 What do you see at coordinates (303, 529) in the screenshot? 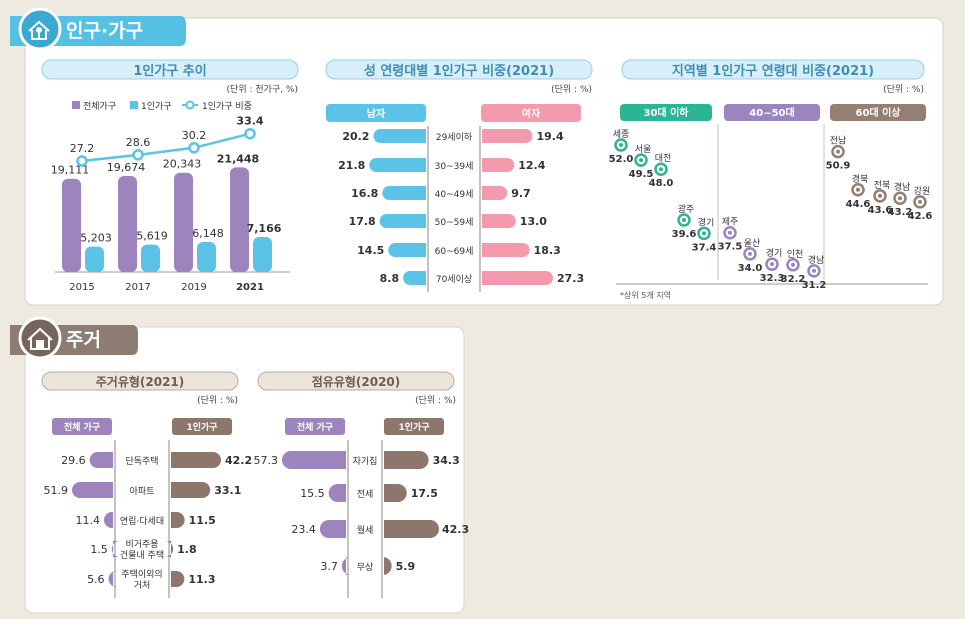
I see `label-tenure-total-2: 23.4` at bounding box center [303, 529].